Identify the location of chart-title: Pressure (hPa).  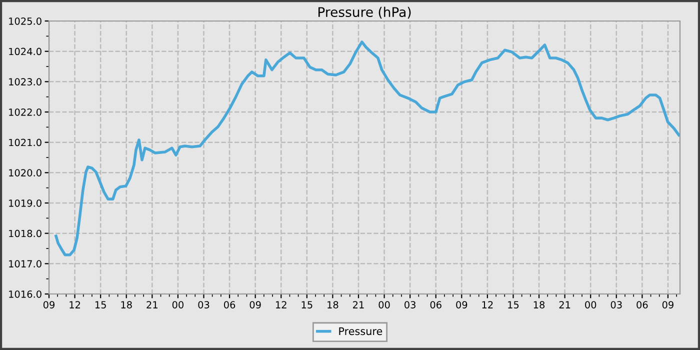
(364, 12).